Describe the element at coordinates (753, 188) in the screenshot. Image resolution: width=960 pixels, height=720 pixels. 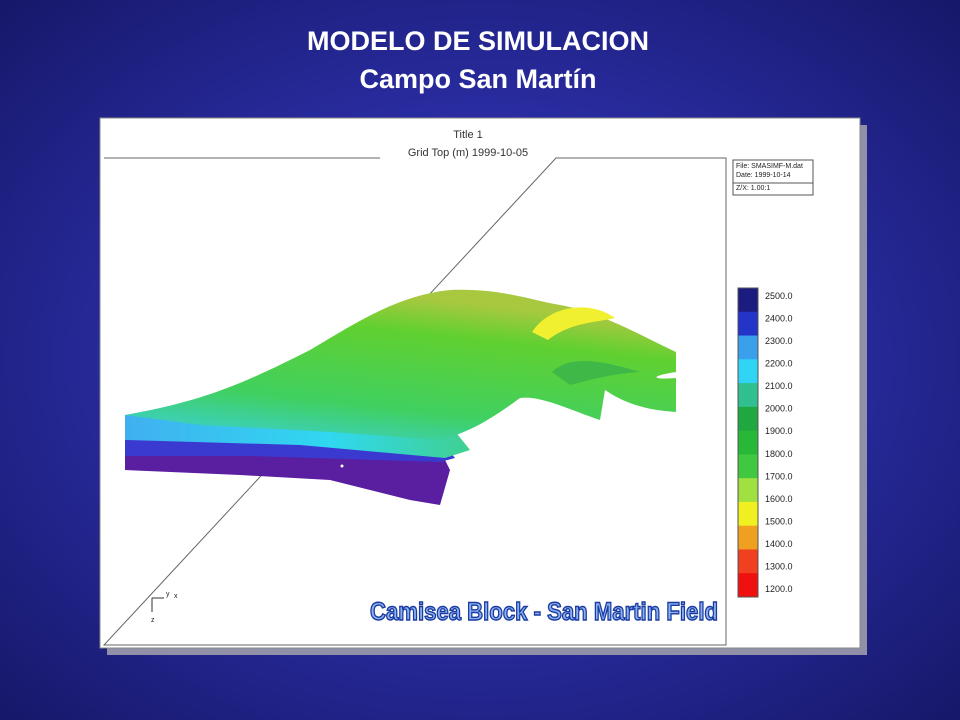
I see `info-ratio: Z/X: 1.00:1` at that location.